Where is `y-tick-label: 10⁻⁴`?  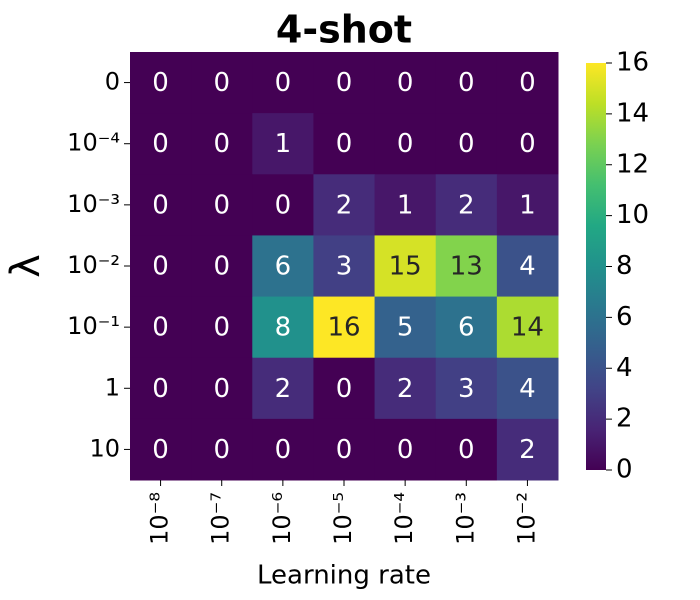
y-tick-label: 10⁻⁴ is located at coordinates (93, 143).